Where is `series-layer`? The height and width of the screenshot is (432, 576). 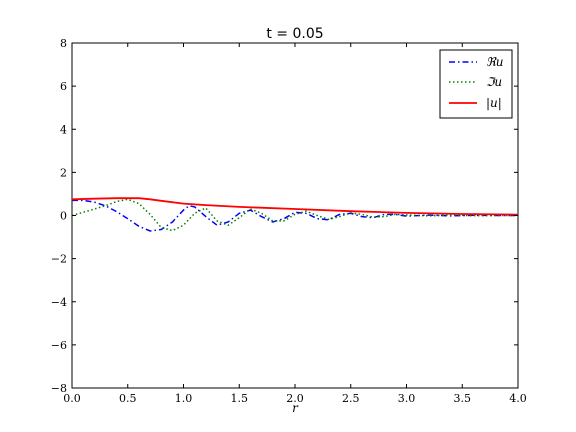
series-layer is located at coordinates (295, 214).